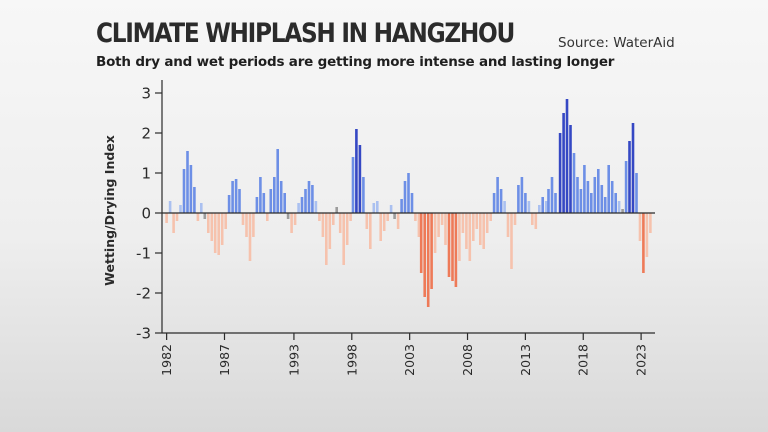 Image resolution: width=768 pixels, height=432 pixels. What do you see at coordinates (224, 360) in the screenshot?
I see `x-tick-label: 1987` at bounding box center [224, 360].